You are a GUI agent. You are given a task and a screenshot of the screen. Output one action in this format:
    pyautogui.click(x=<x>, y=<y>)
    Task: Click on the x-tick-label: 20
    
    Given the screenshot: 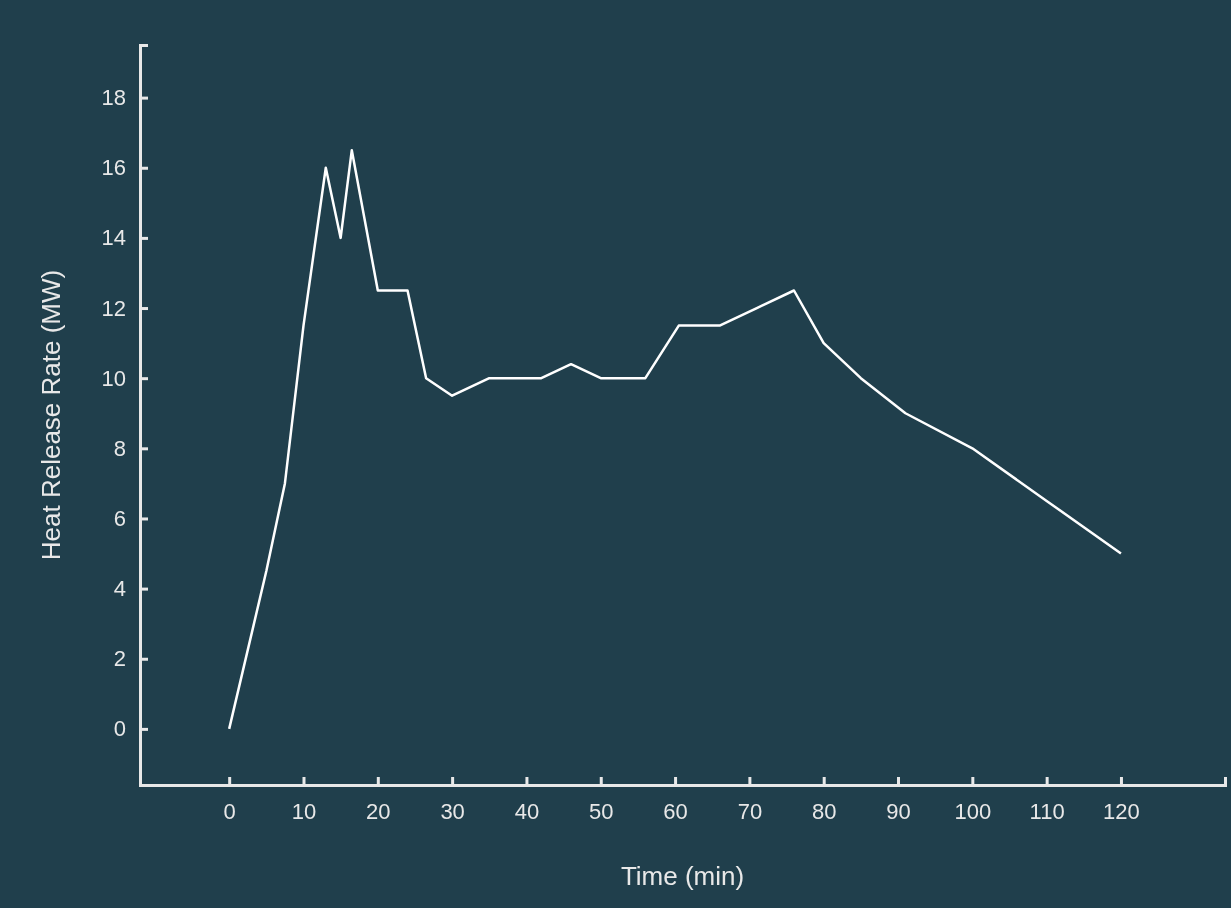 What is the action you would take?
    pyautogui.click(x=378, y=811)
    